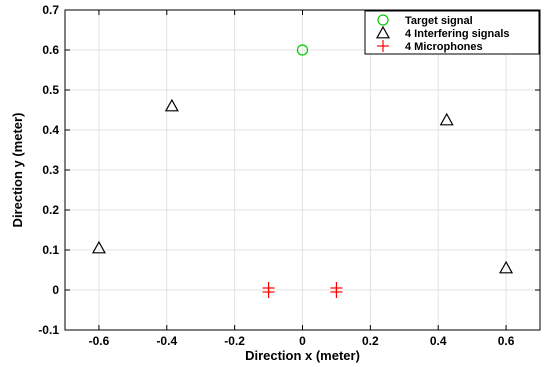 Image resolution: width=548 pixels, height=367 pixels. Describe the element at coordinates (506, 341) in the screenshot. I see `x-tick-label: 0.6` at that location.